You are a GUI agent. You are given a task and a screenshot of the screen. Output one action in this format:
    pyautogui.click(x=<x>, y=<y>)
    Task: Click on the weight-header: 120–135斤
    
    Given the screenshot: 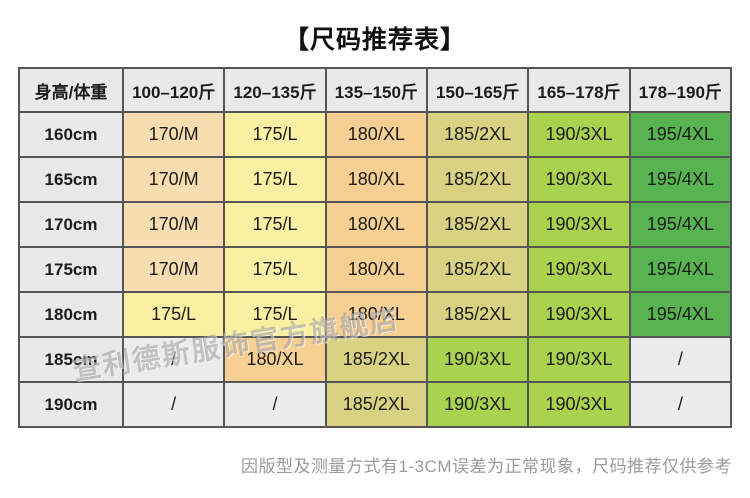 What is the action you would take?
    pyautogui.click(x=275, y=90)
    